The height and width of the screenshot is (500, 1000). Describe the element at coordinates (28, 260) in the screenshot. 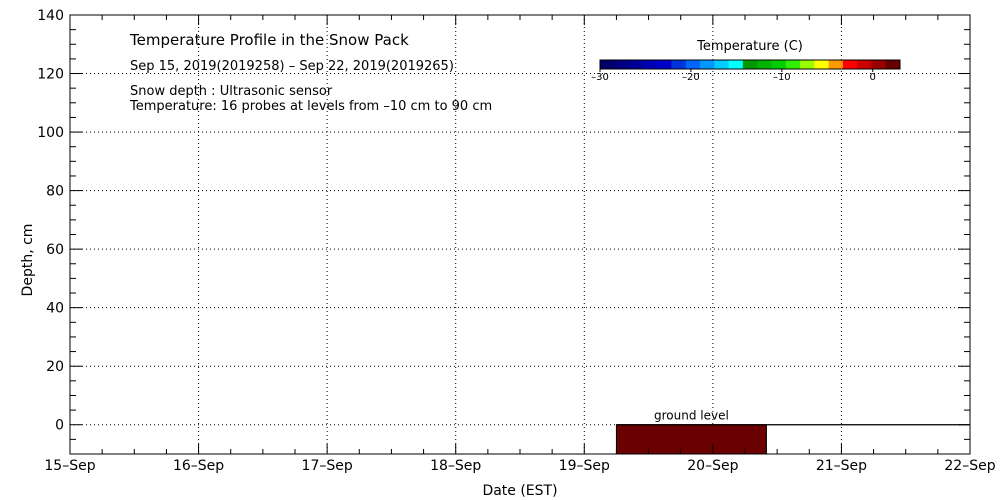

I see `y-axis-label: Depth, cm` at that location.